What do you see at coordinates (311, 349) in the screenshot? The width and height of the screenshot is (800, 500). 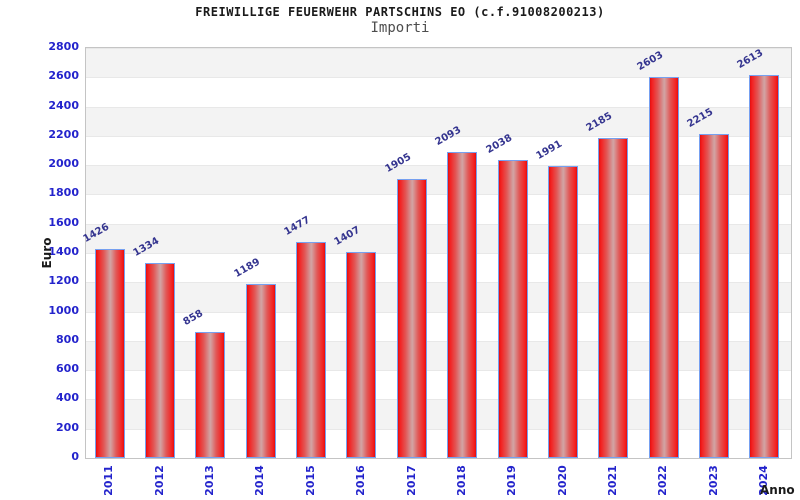 I see `bar-2015` at bounding box center [311, 349].